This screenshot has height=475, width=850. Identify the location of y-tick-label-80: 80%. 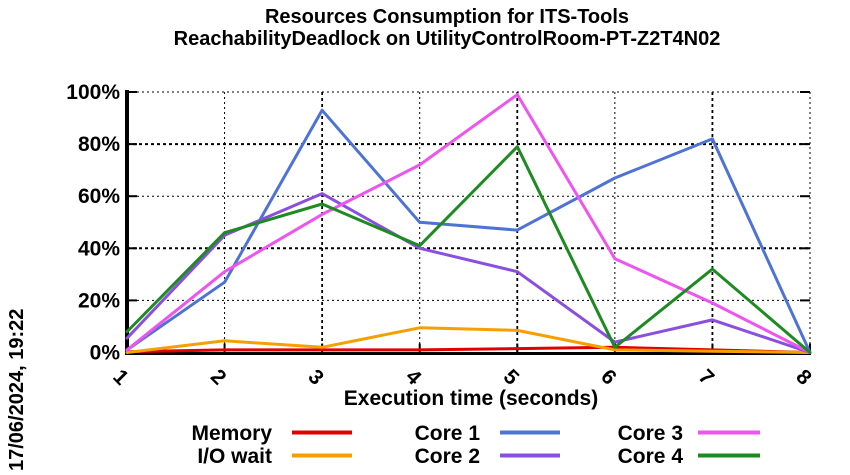
(99, 144).